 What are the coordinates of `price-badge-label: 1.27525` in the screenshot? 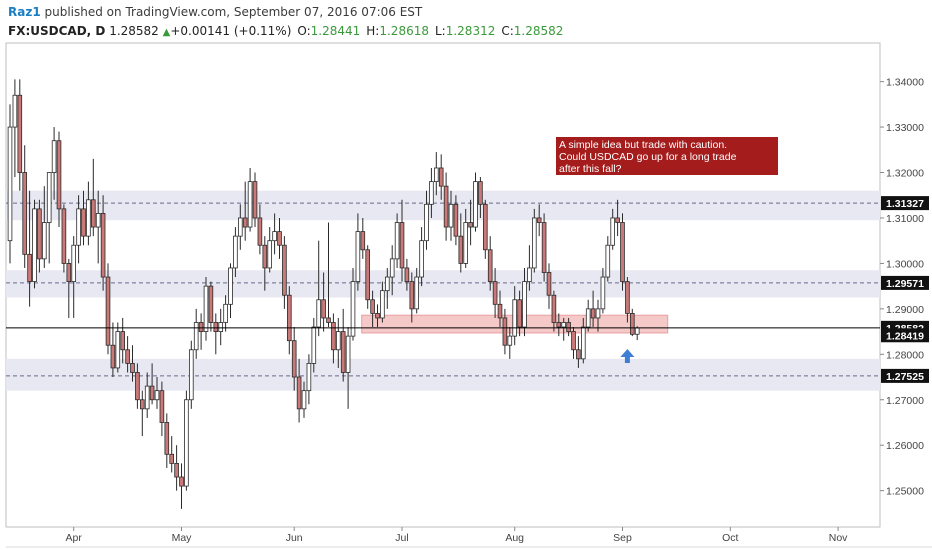 It's located at (905, 377).